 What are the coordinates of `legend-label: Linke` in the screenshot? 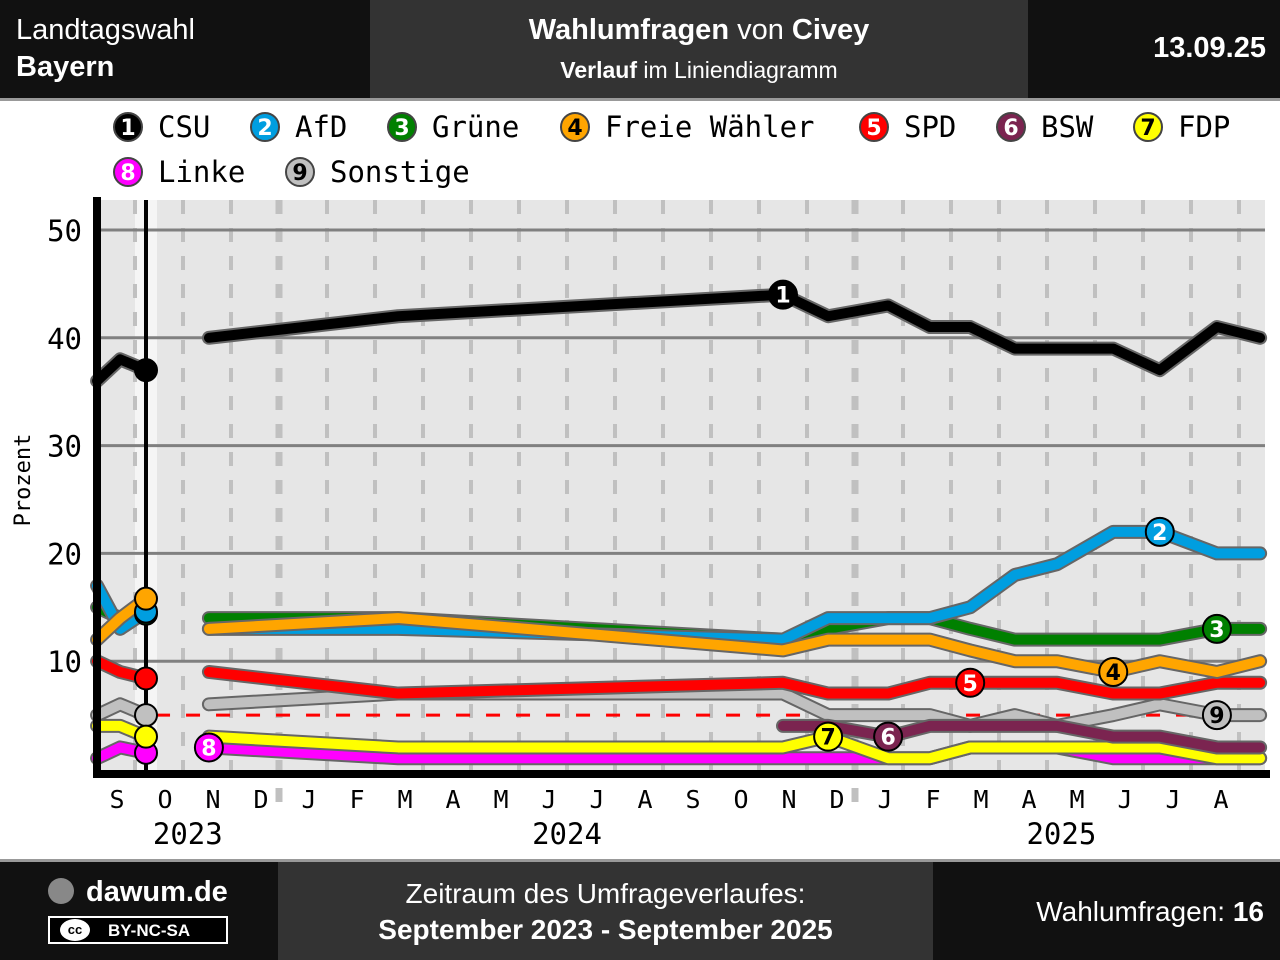 It's located at (201, 172).